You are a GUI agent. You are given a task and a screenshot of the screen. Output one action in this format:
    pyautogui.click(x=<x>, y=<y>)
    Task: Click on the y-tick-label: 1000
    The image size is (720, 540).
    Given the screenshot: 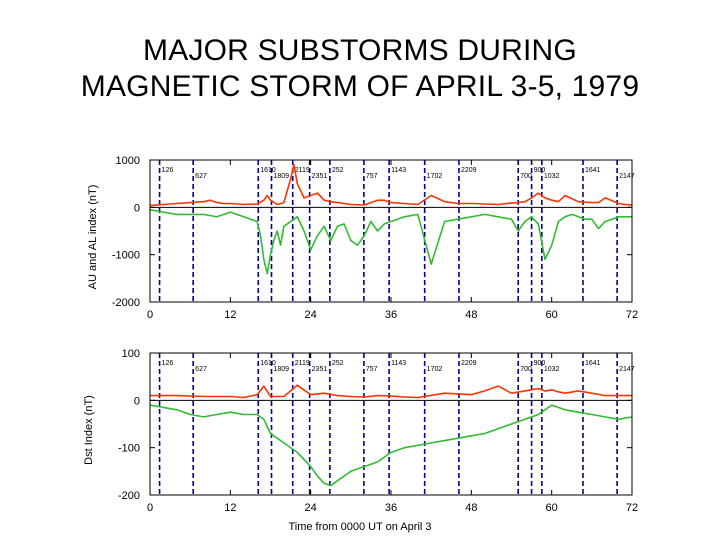 What is the action you would take?
    pyautogui.click(x=128, y=161)
    